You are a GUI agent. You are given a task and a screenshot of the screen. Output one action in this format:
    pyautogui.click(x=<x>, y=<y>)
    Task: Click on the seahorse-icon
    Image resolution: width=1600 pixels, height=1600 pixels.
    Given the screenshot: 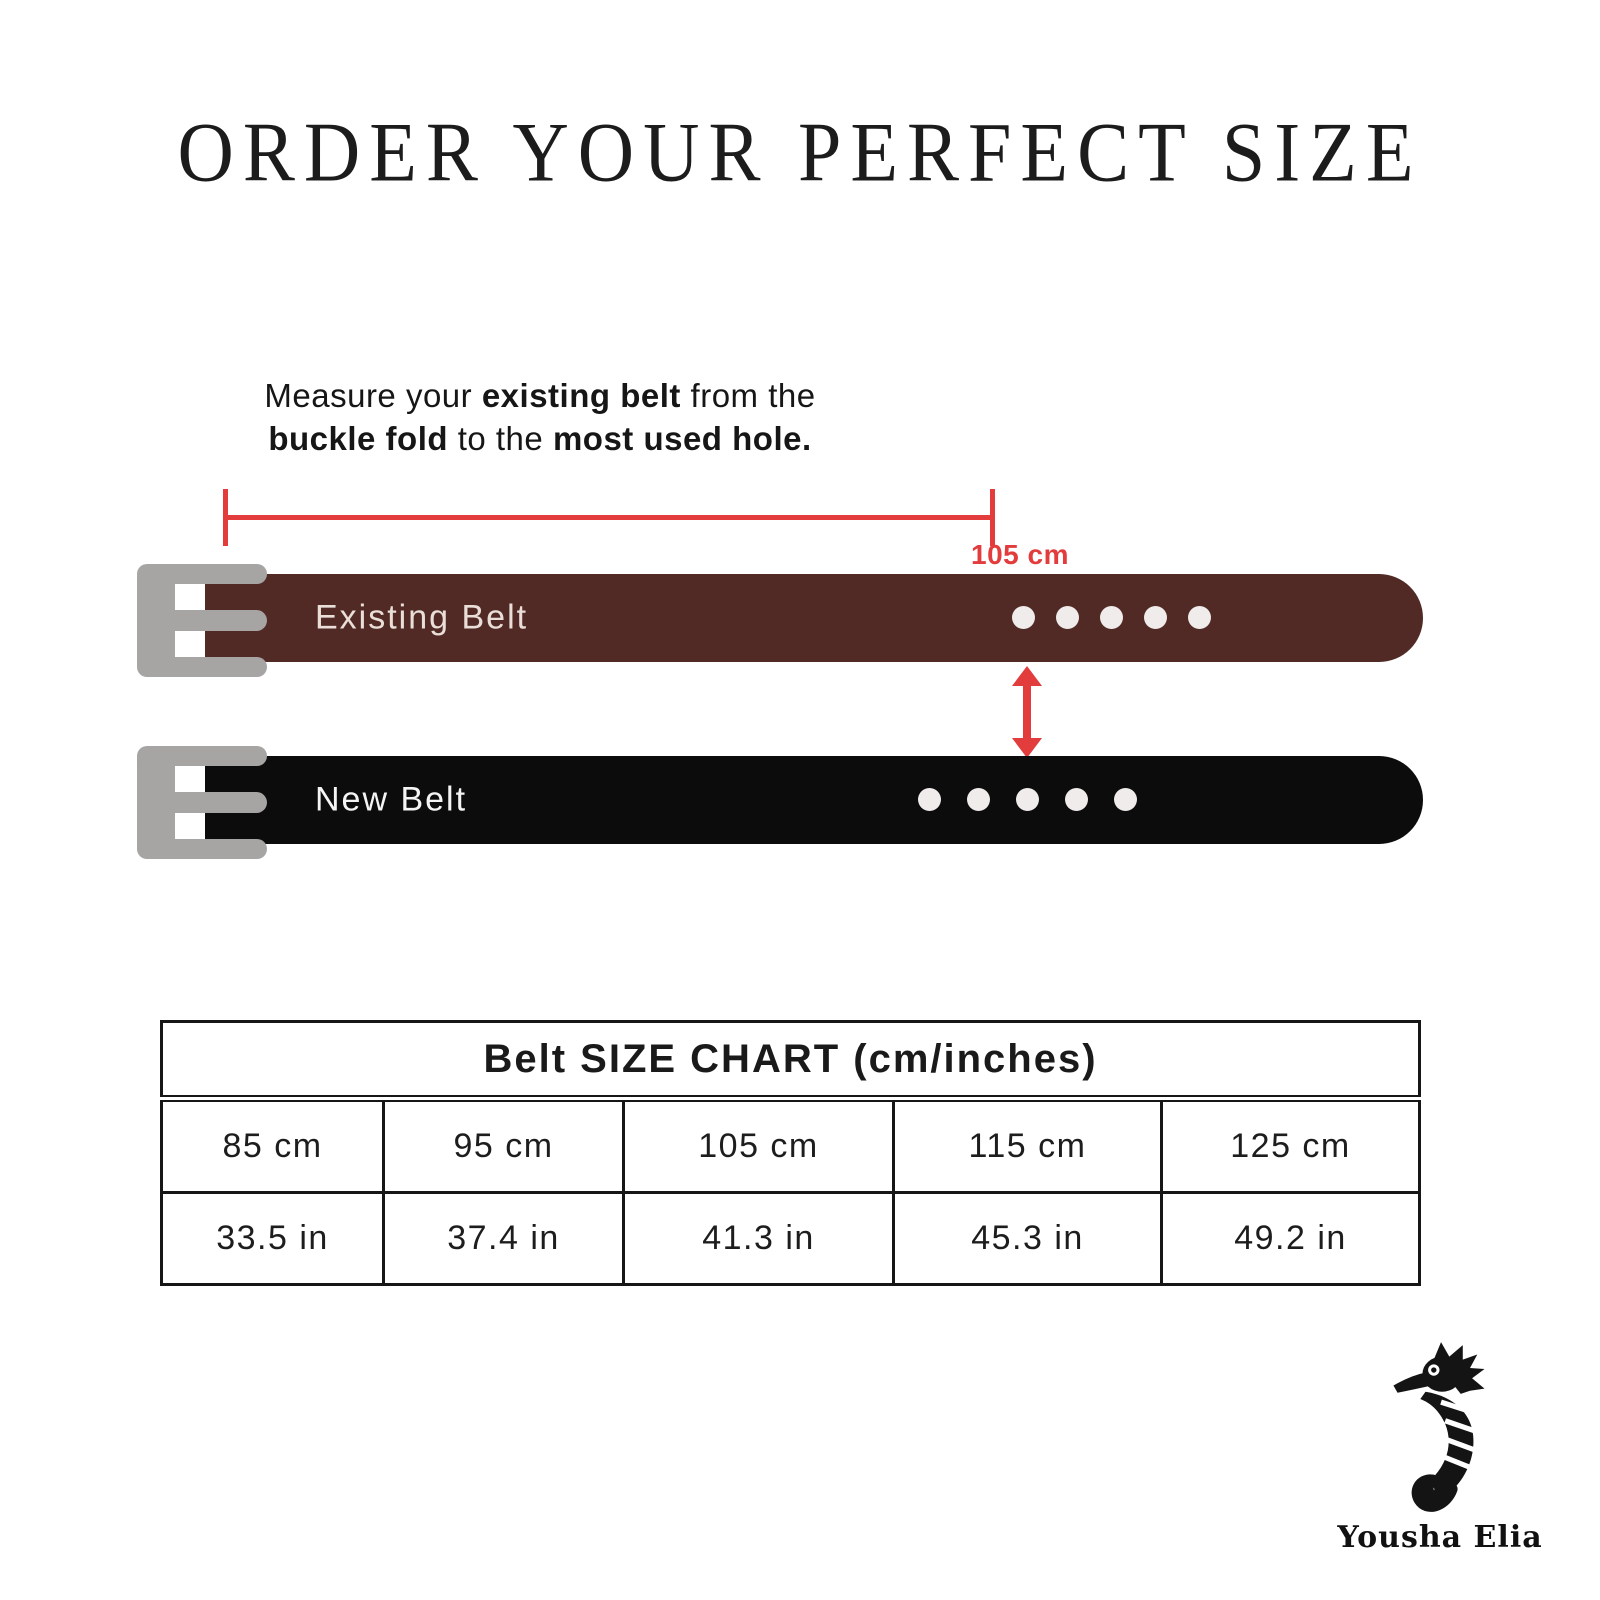 What is the action you would take?
    pyautogui.click(x=1439, y=1427)
    